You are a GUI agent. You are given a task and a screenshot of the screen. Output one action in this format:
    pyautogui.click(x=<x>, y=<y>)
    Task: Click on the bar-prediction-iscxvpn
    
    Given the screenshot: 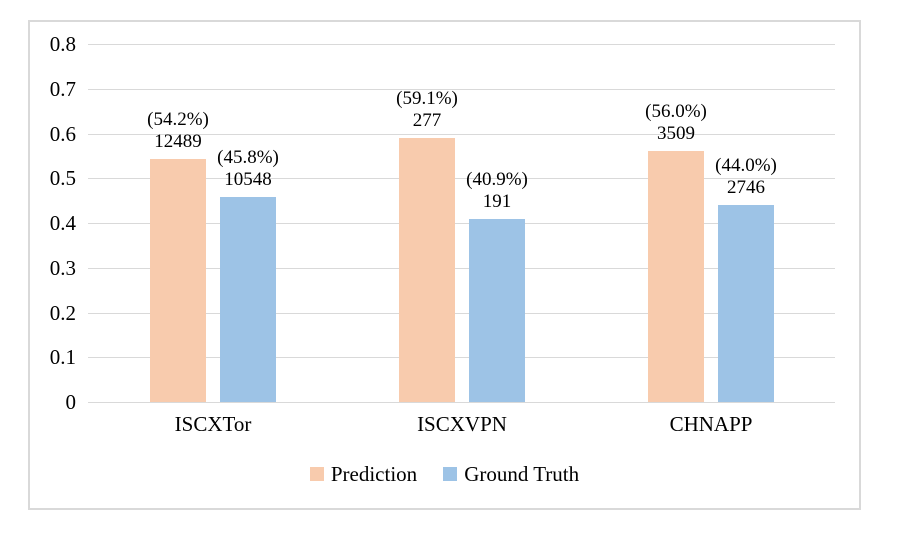 What is the action you would take?
    pyautogui.click(x=427, y=270)
    